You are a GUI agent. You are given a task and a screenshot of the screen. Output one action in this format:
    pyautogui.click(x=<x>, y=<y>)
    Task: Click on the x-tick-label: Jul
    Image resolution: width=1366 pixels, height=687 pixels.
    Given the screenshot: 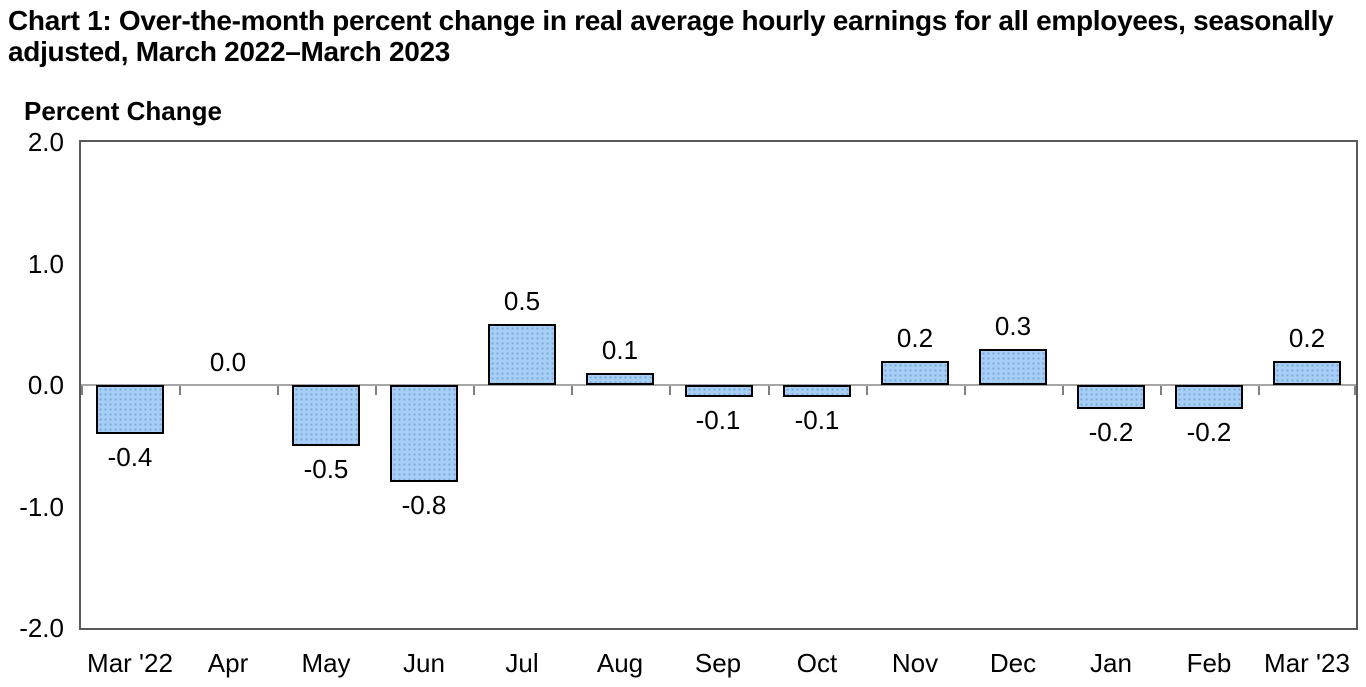 What is the action you would take?
    pyautogui.click(x=522, y=663)
    